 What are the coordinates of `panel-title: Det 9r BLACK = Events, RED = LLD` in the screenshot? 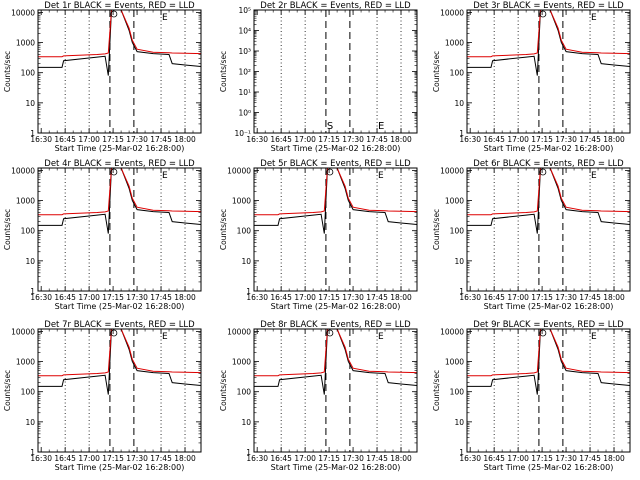 It's located at (548, 325).